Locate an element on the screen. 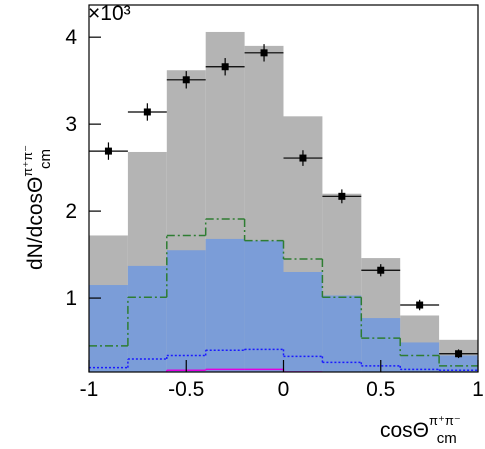  step-connector is located at coordinates (283, 360).